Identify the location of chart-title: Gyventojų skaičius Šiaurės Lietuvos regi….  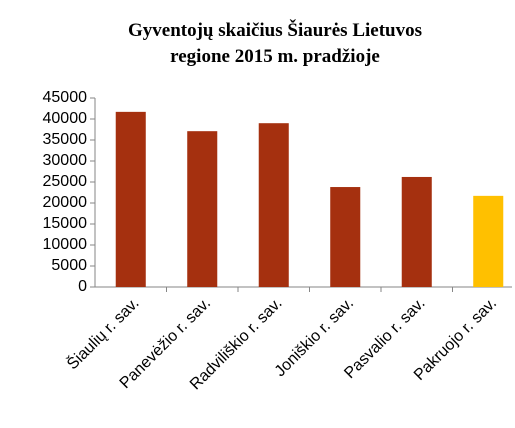
(274, 43).